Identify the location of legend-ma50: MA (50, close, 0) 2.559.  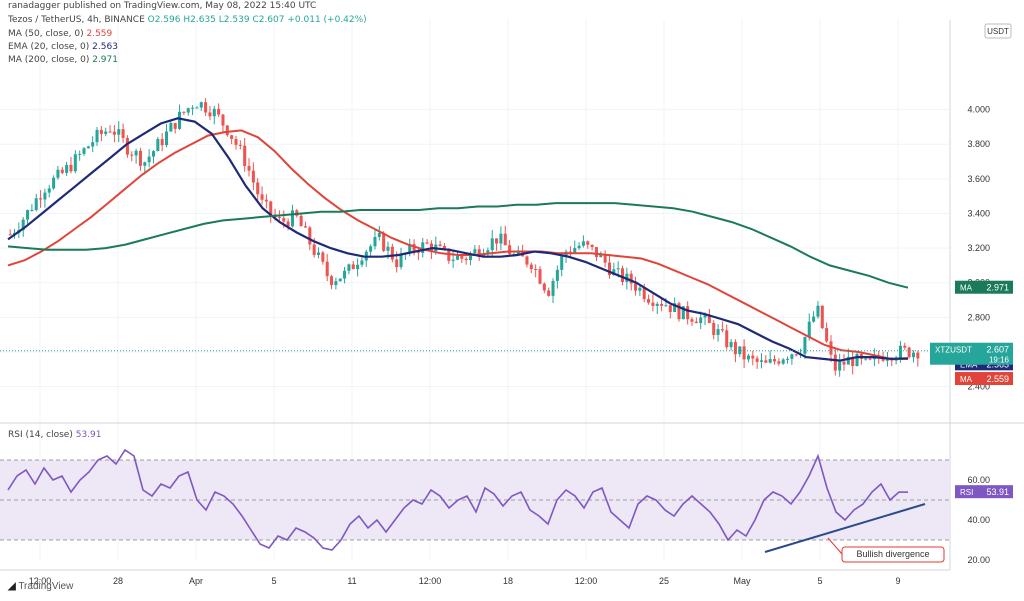
(60, 34).